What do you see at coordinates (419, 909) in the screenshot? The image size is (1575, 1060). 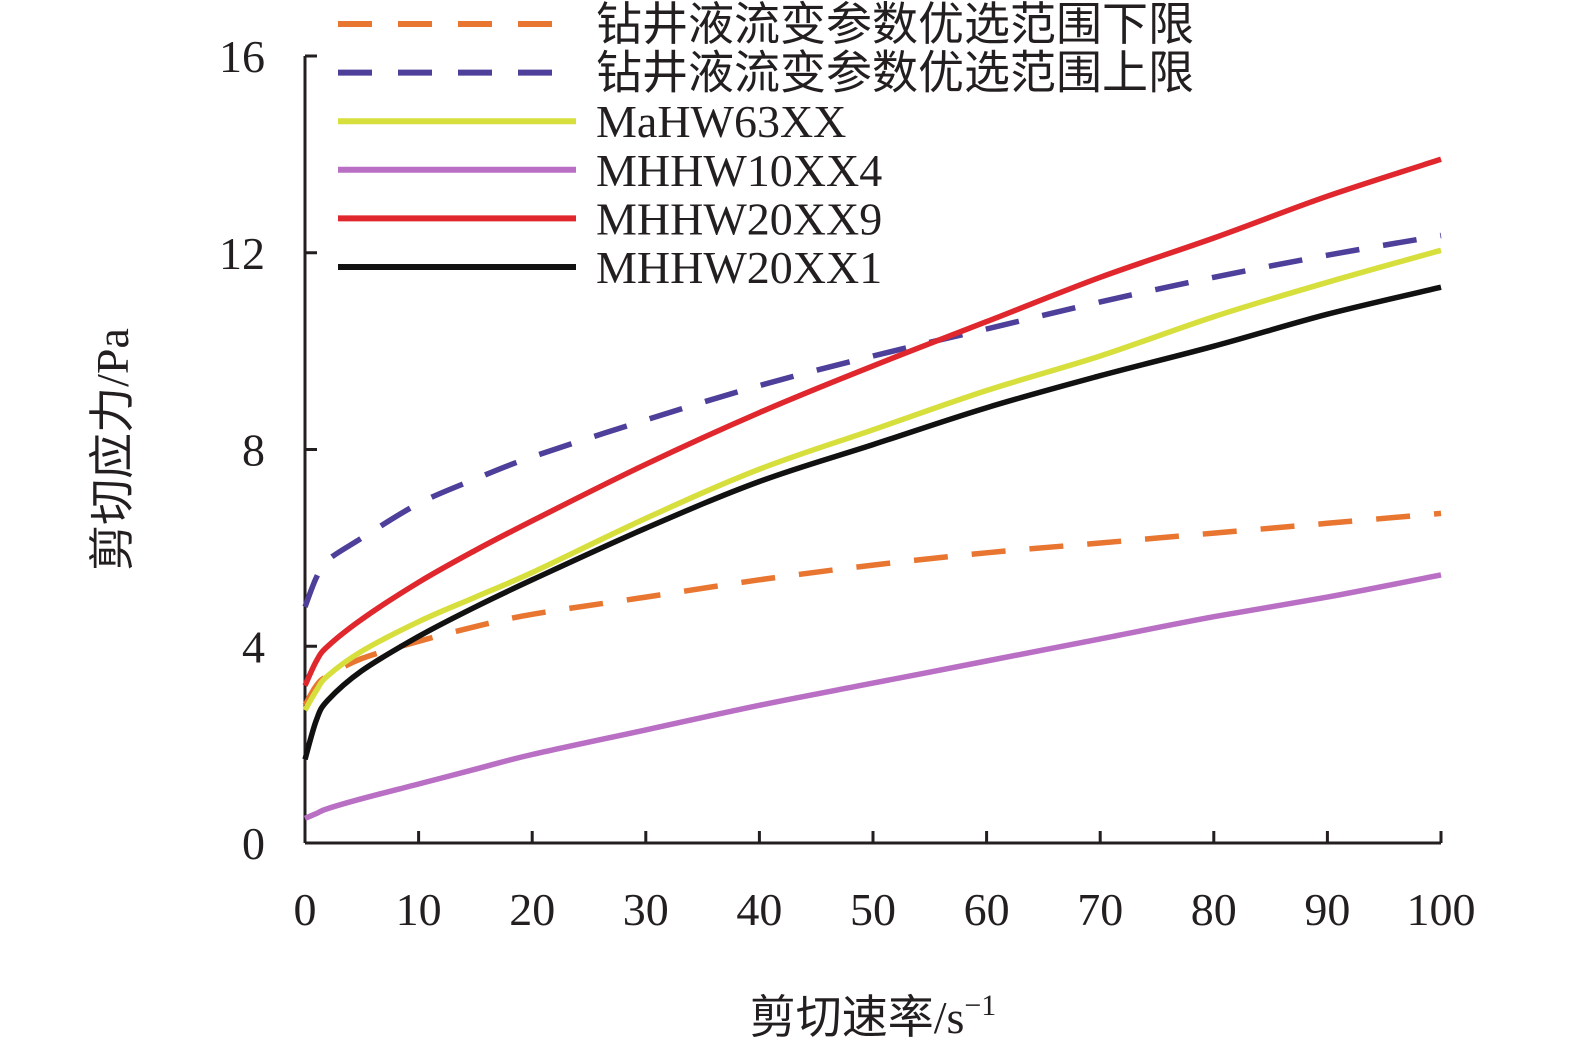 I see `x-tick-label: 10` at bounding box center [419, 909].